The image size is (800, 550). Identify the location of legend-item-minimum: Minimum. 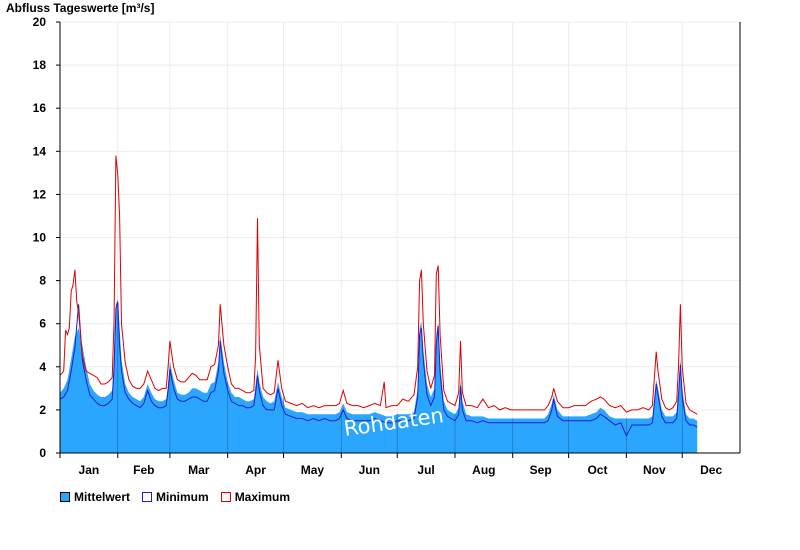
(175, 497).